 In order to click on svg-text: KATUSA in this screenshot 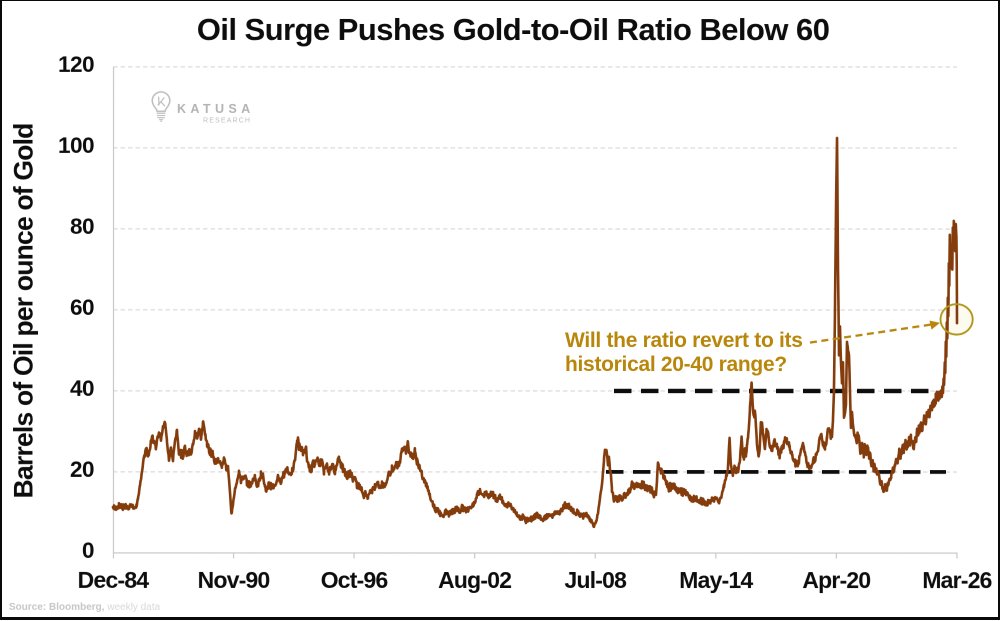, I will do `click(216, 109)`.